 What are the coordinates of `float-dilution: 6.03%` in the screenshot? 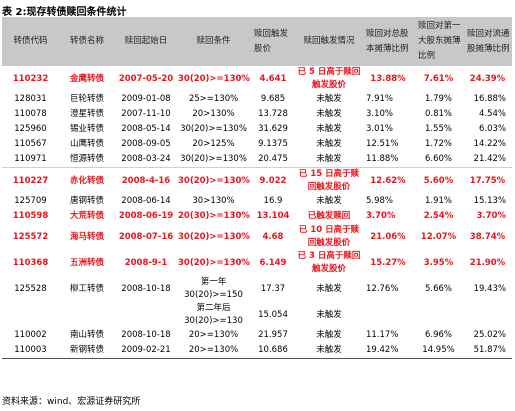 It's located at (492, 129).